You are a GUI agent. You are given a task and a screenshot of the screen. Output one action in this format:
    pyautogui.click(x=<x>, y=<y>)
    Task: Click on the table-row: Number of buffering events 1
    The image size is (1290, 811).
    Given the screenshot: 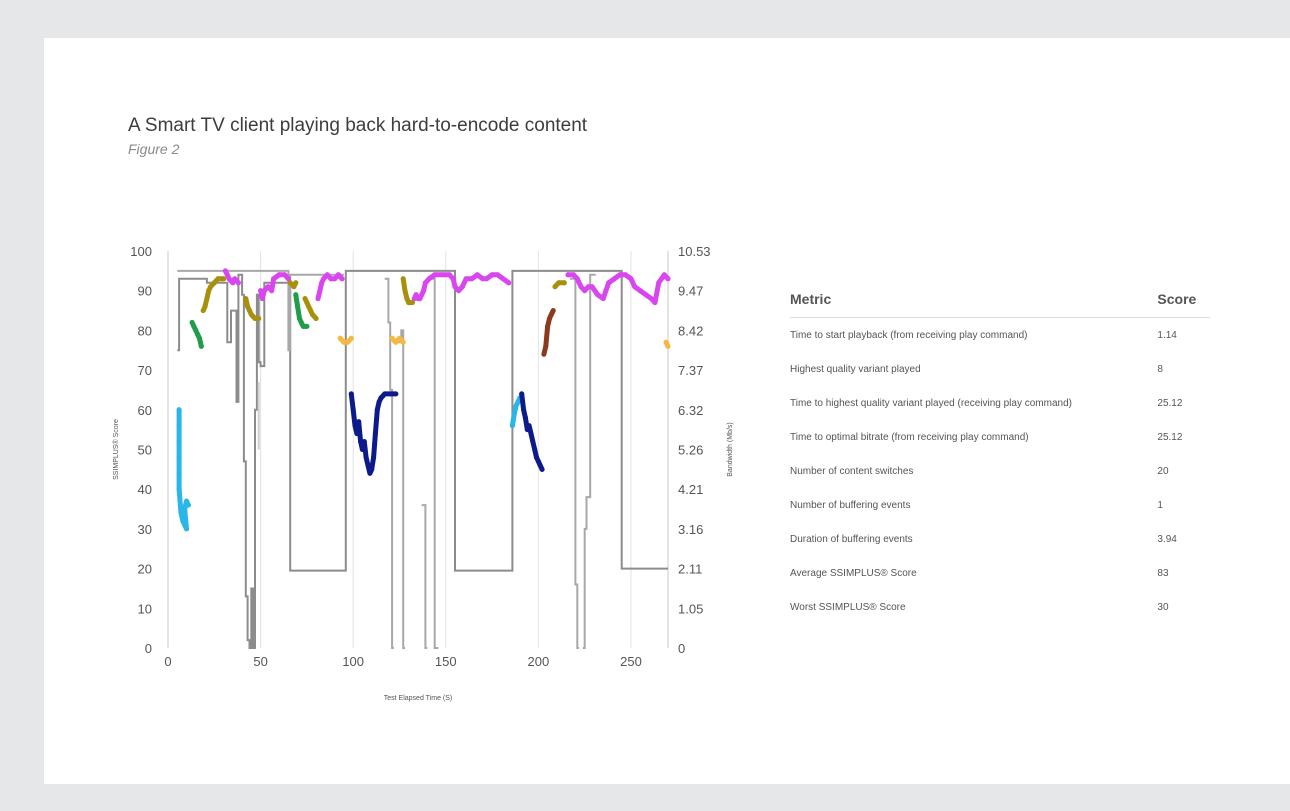 What is the action you would take?
    pyautogui.click(x=1000, y=505)
    